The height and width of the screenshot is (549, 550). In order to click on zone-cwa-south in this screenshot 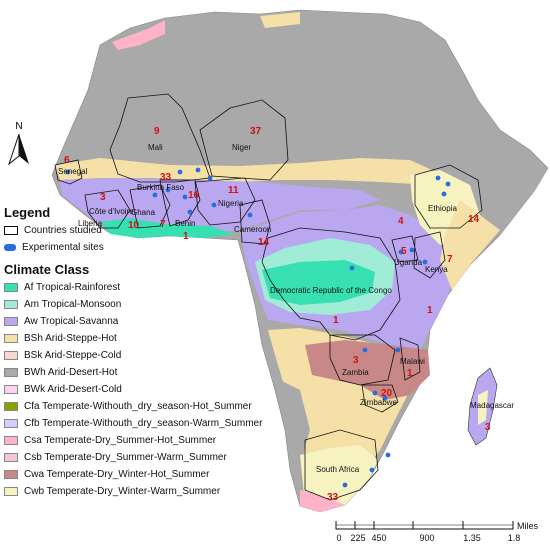, I will do `click(367, 370)`.